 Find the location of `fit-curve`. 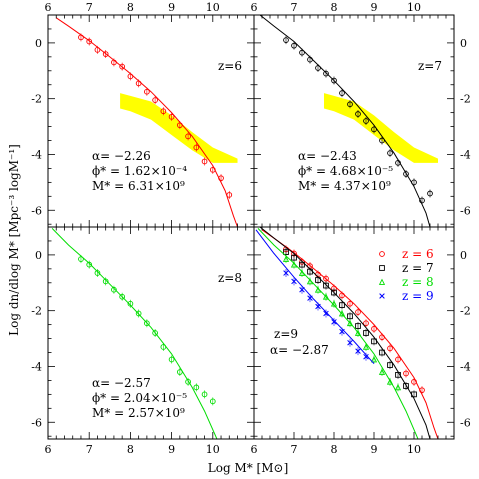

fit-curve is located at coordinates (315, 297).